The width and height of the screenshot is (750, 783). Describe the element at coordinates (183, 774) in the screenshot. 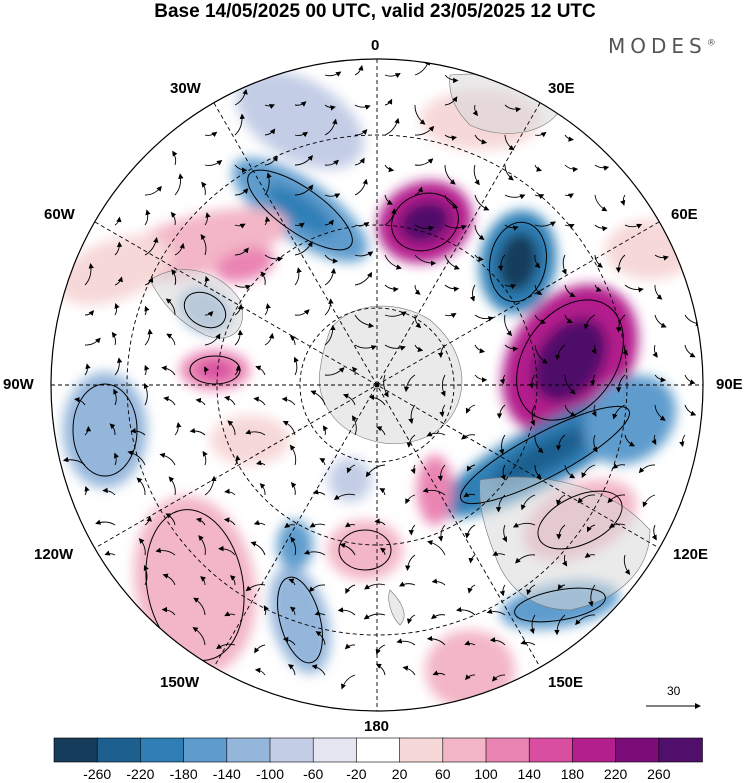

I see `colorbar-tick-label: -180` at that location.